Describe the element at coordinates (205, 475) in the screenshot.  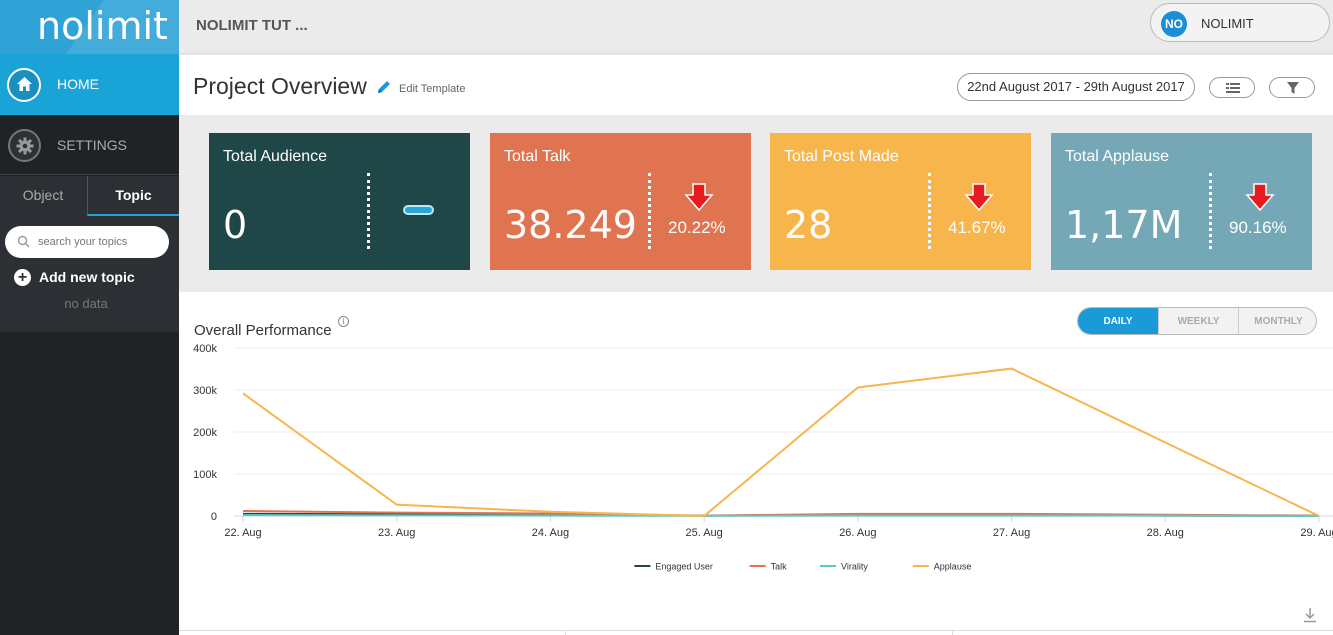
I see `y-tick-label: 100k` at that location.